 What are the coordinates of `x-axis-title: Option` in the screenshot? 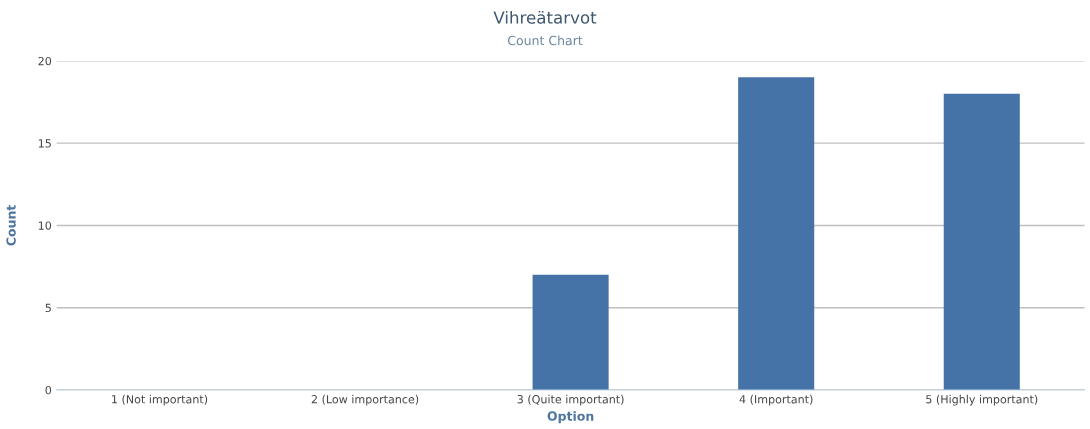 It's located at (570, 417).